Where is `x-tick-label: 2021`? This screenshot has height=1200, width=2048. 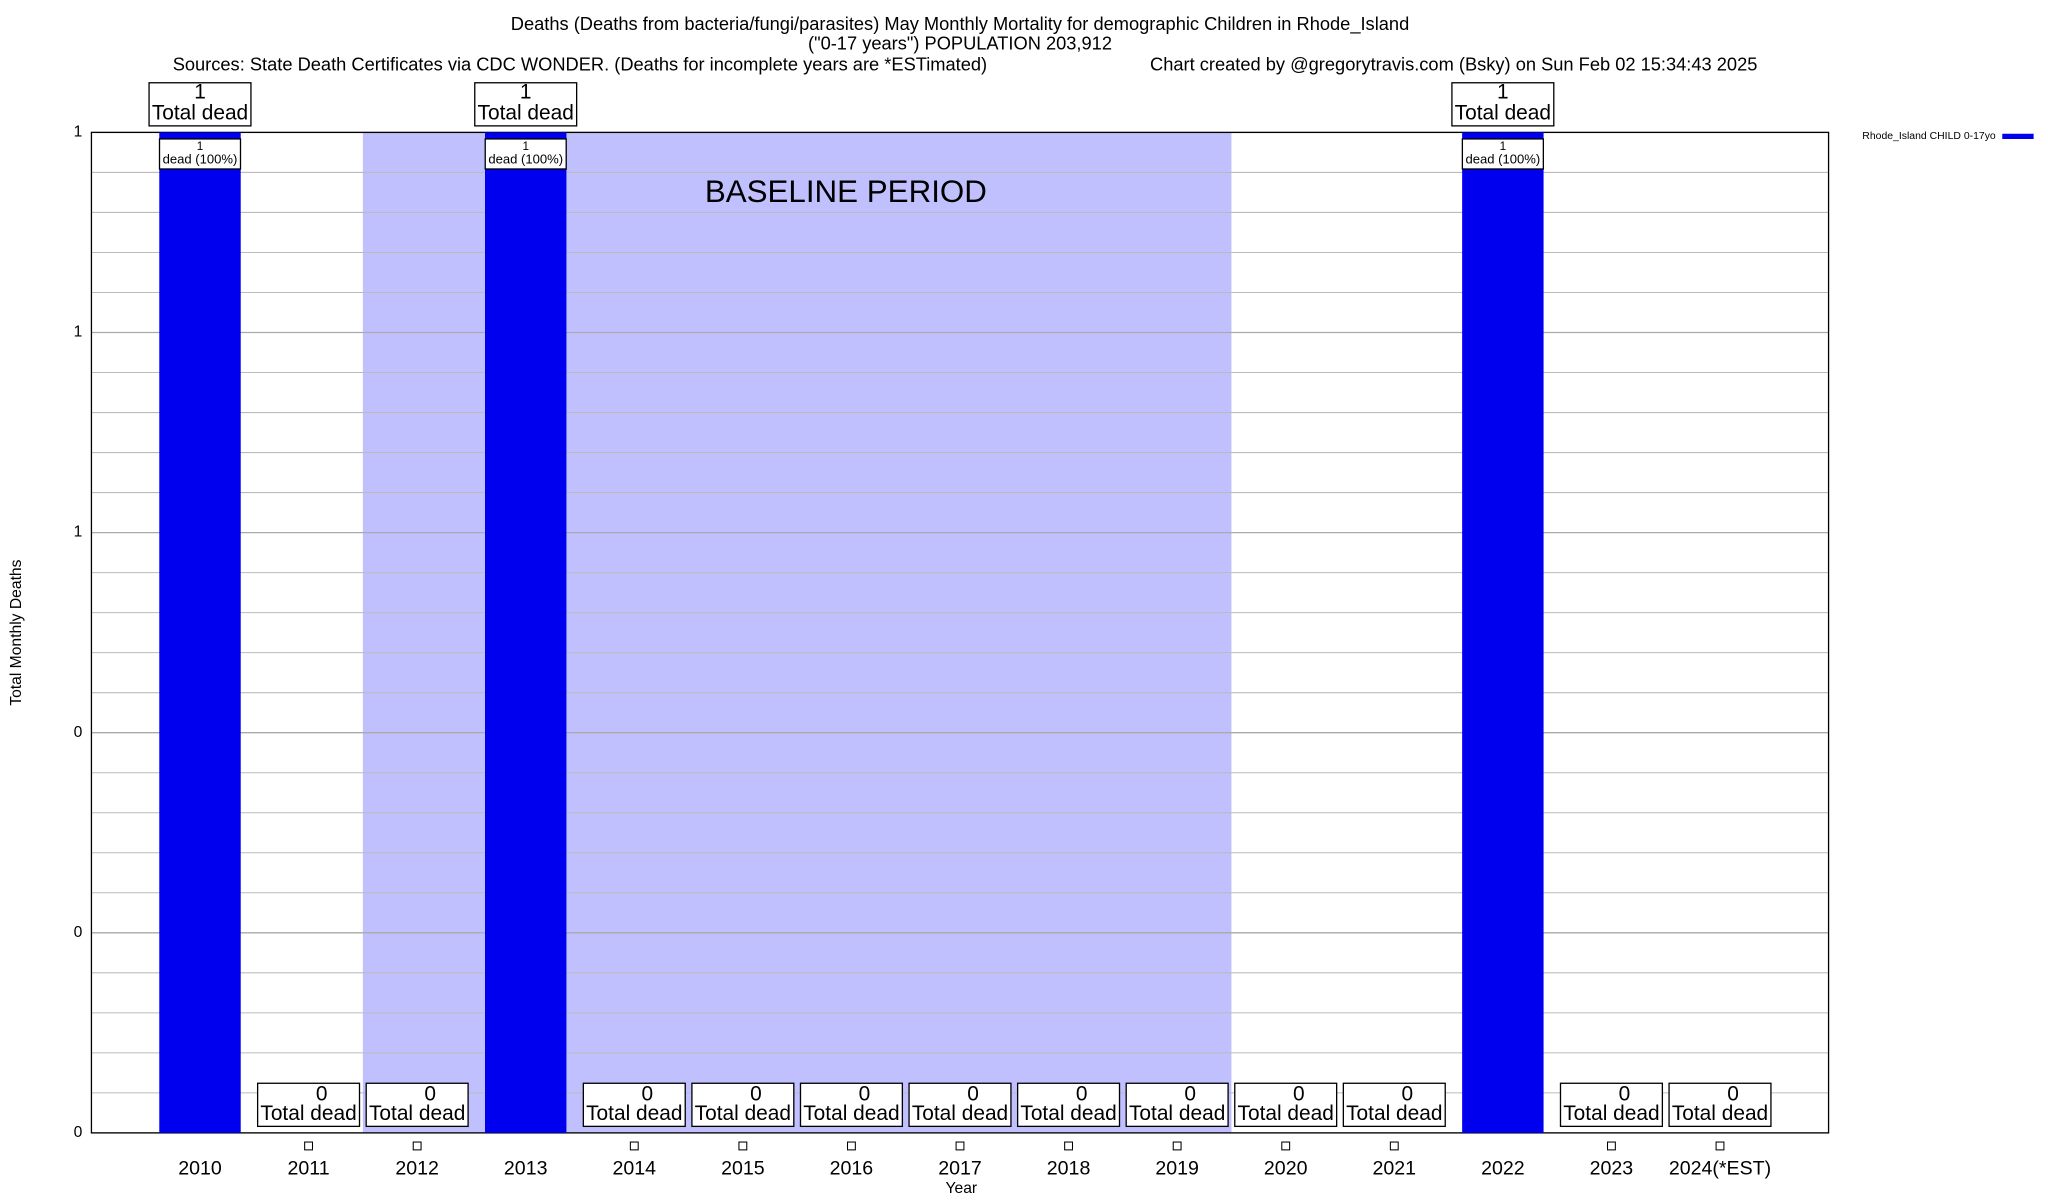 x-tick-label: 2021 is located at coordinates (1395, 1169).